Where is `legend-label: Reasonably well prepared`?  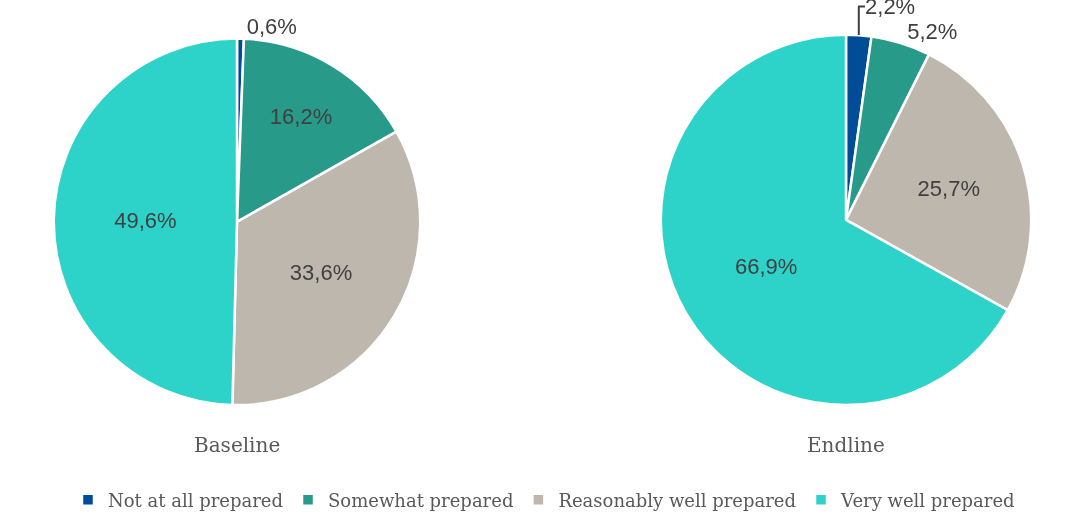 legend-label: Reasonably well prepared is located at coordinates (677, 500).